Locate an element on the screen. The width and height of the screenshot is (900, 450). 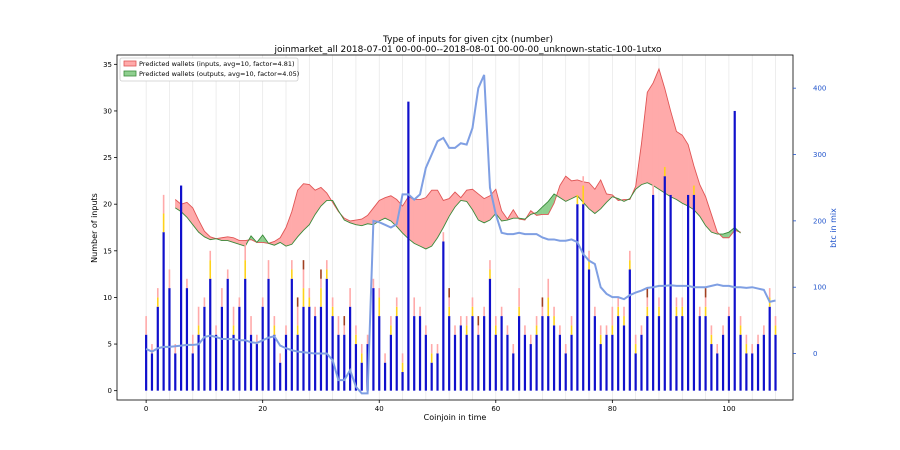
y-tick-label: 0 is located at coordinates (110, 391).